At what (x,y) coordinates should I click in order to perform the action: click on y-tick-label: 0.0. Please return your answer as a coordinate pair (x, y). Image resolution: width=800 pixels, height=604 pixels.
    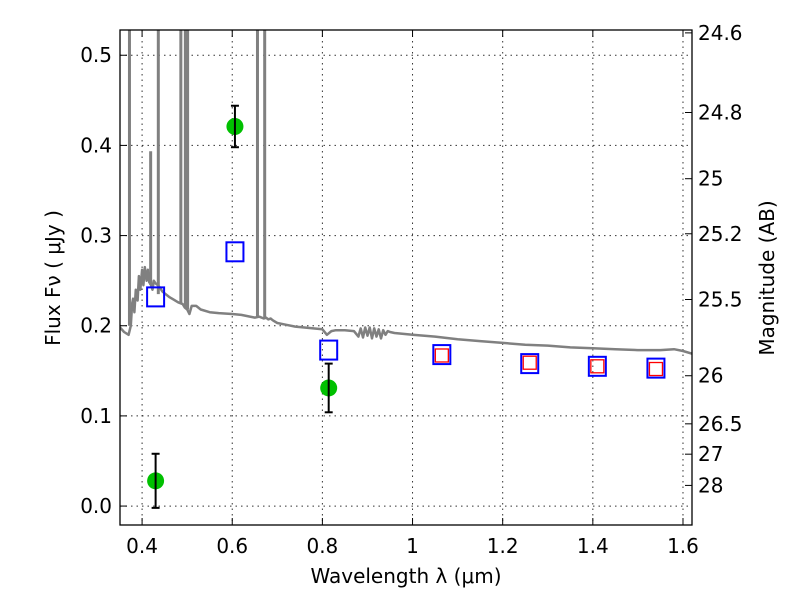
    Looking at the image, I should click on (96, 506).